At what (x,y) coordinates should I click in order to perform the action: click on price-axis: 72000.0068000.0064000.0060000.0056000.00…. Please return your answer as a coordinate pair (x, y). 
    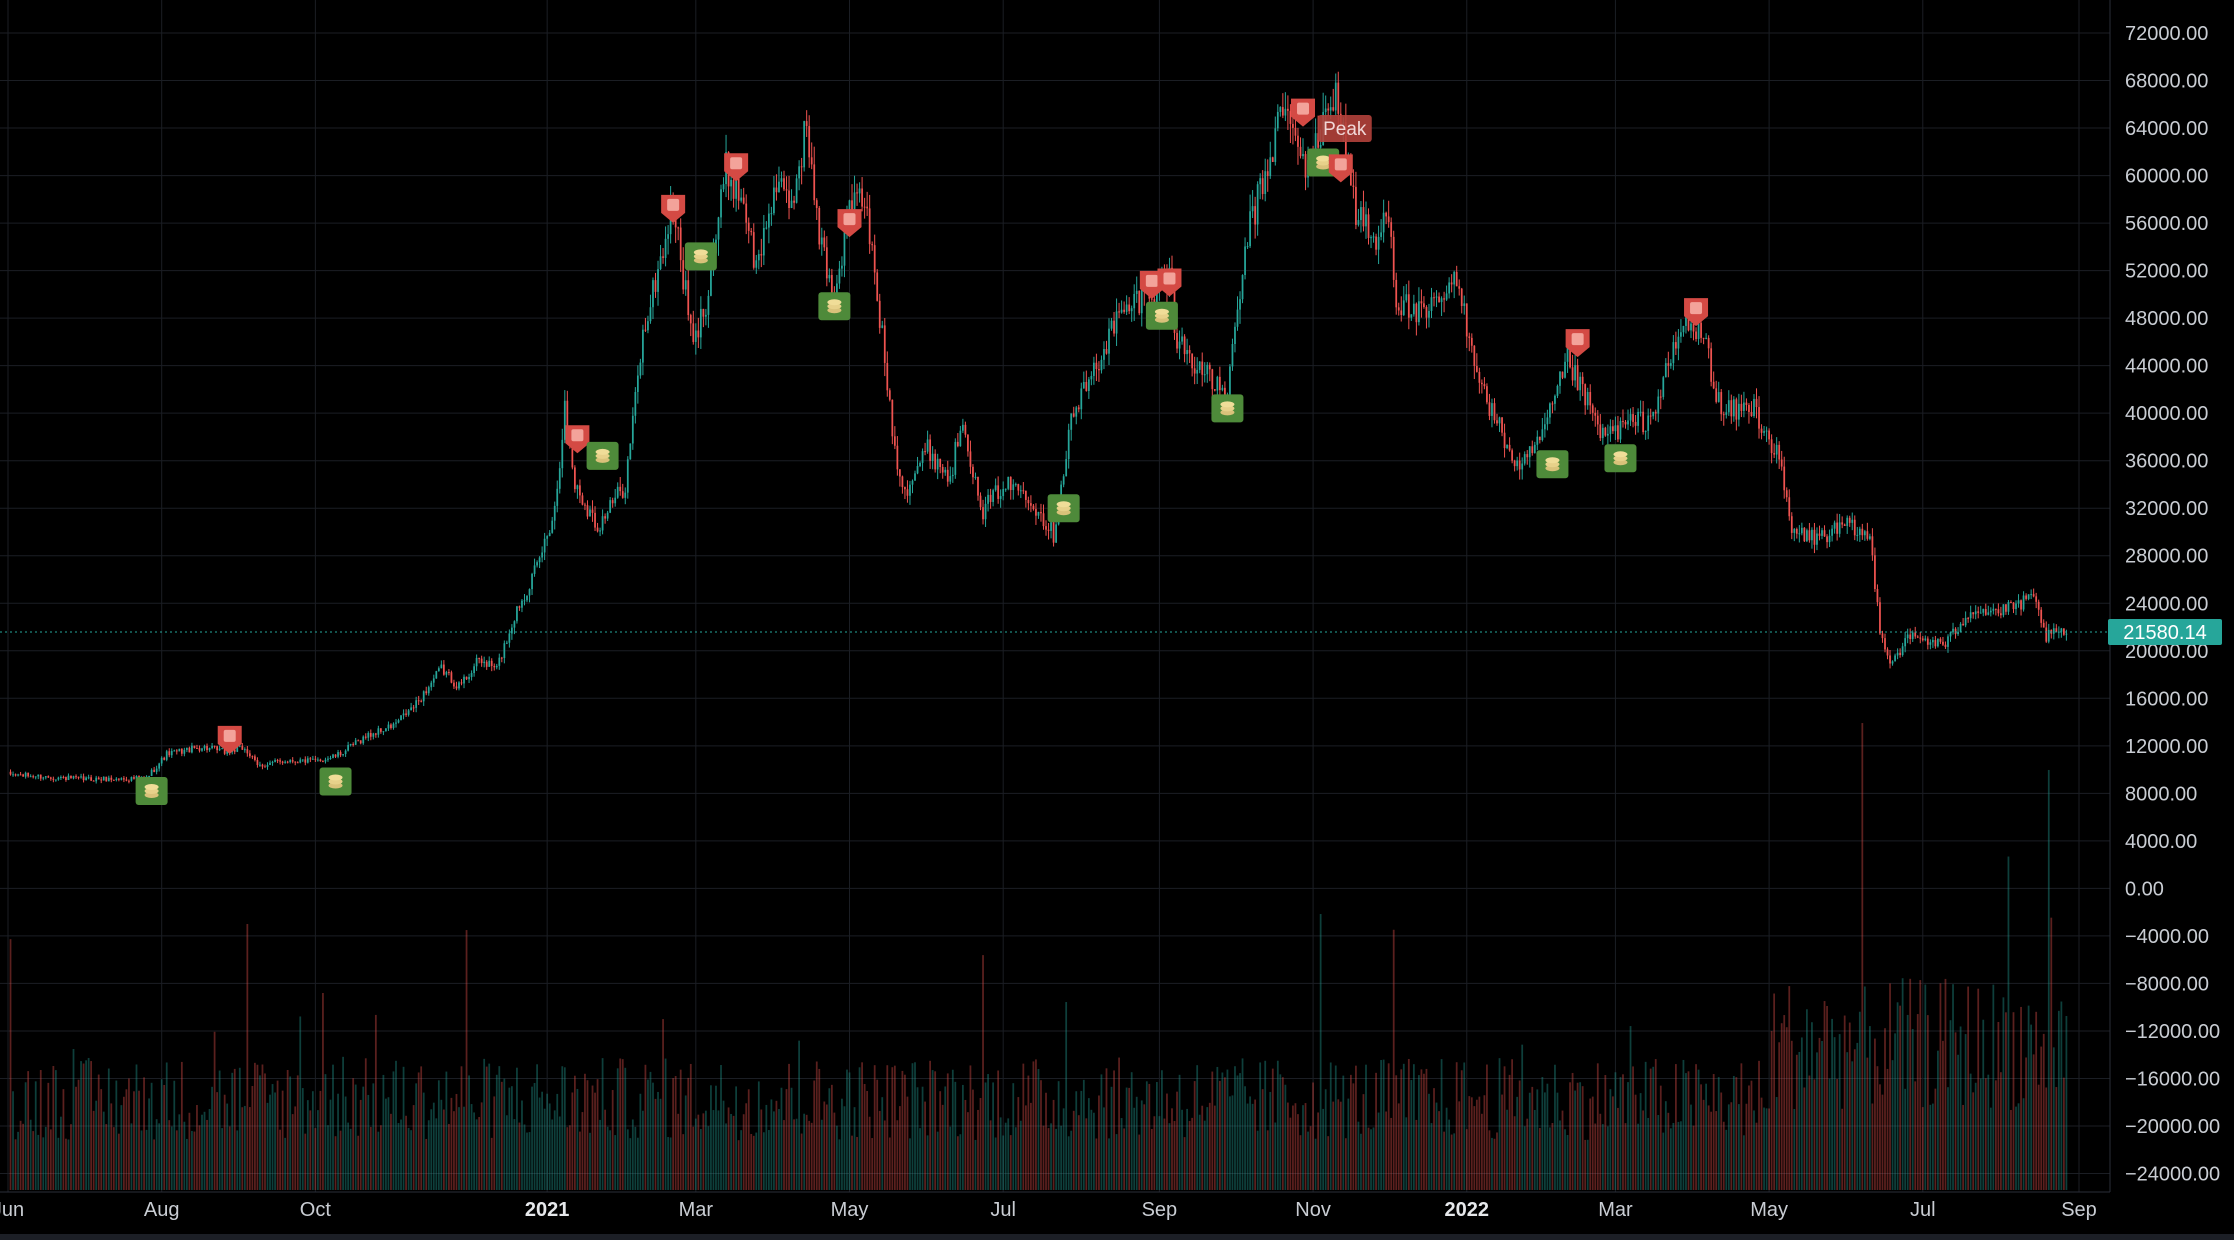
    Looking at the image, I should click on (2172, 604).